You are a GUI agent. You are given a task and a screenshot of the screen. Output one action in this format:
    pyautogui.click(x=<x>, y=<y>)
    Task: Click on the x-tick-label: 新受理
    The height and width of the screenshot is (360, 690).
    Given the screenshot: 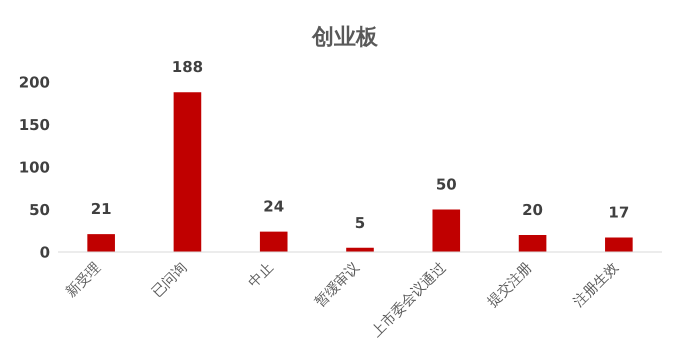 What is the action you would take?
    pyautogui.click(x=83, y=280)
    